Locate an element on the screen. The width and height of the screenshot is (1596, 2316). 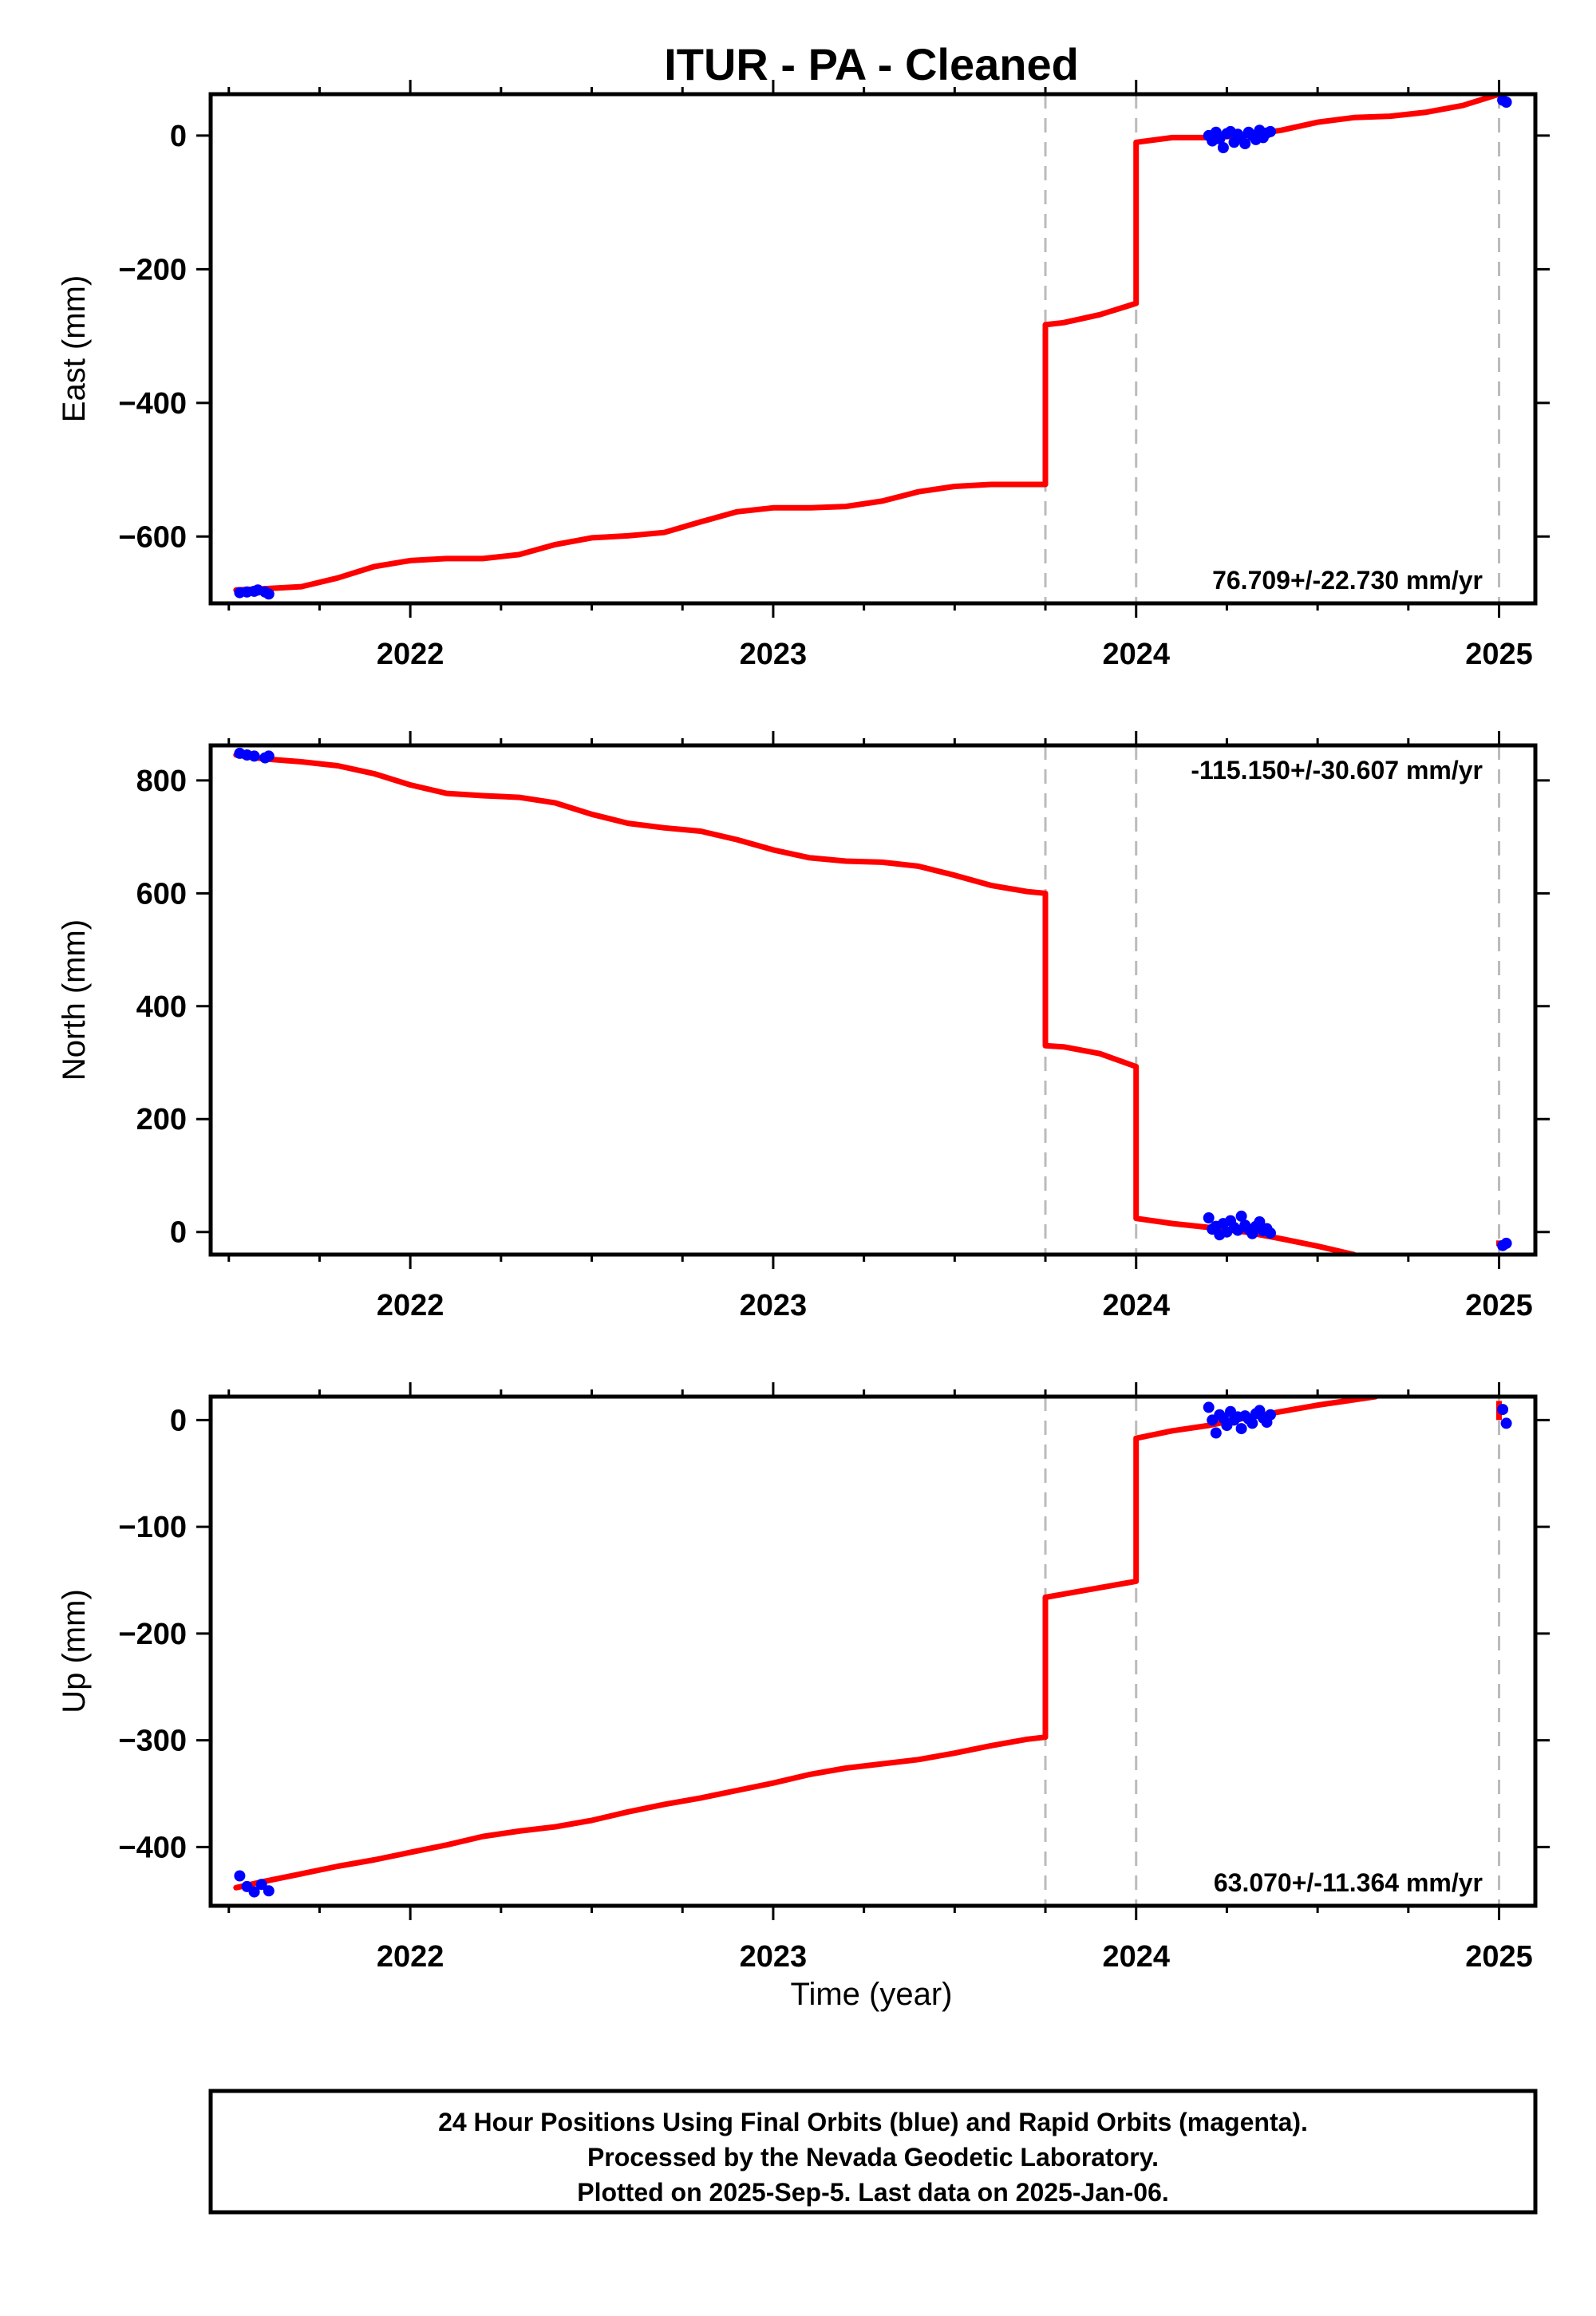
rate-annotation-north: -115.150+/-30.607 mm/yr is located at coordinates (1337, 770).